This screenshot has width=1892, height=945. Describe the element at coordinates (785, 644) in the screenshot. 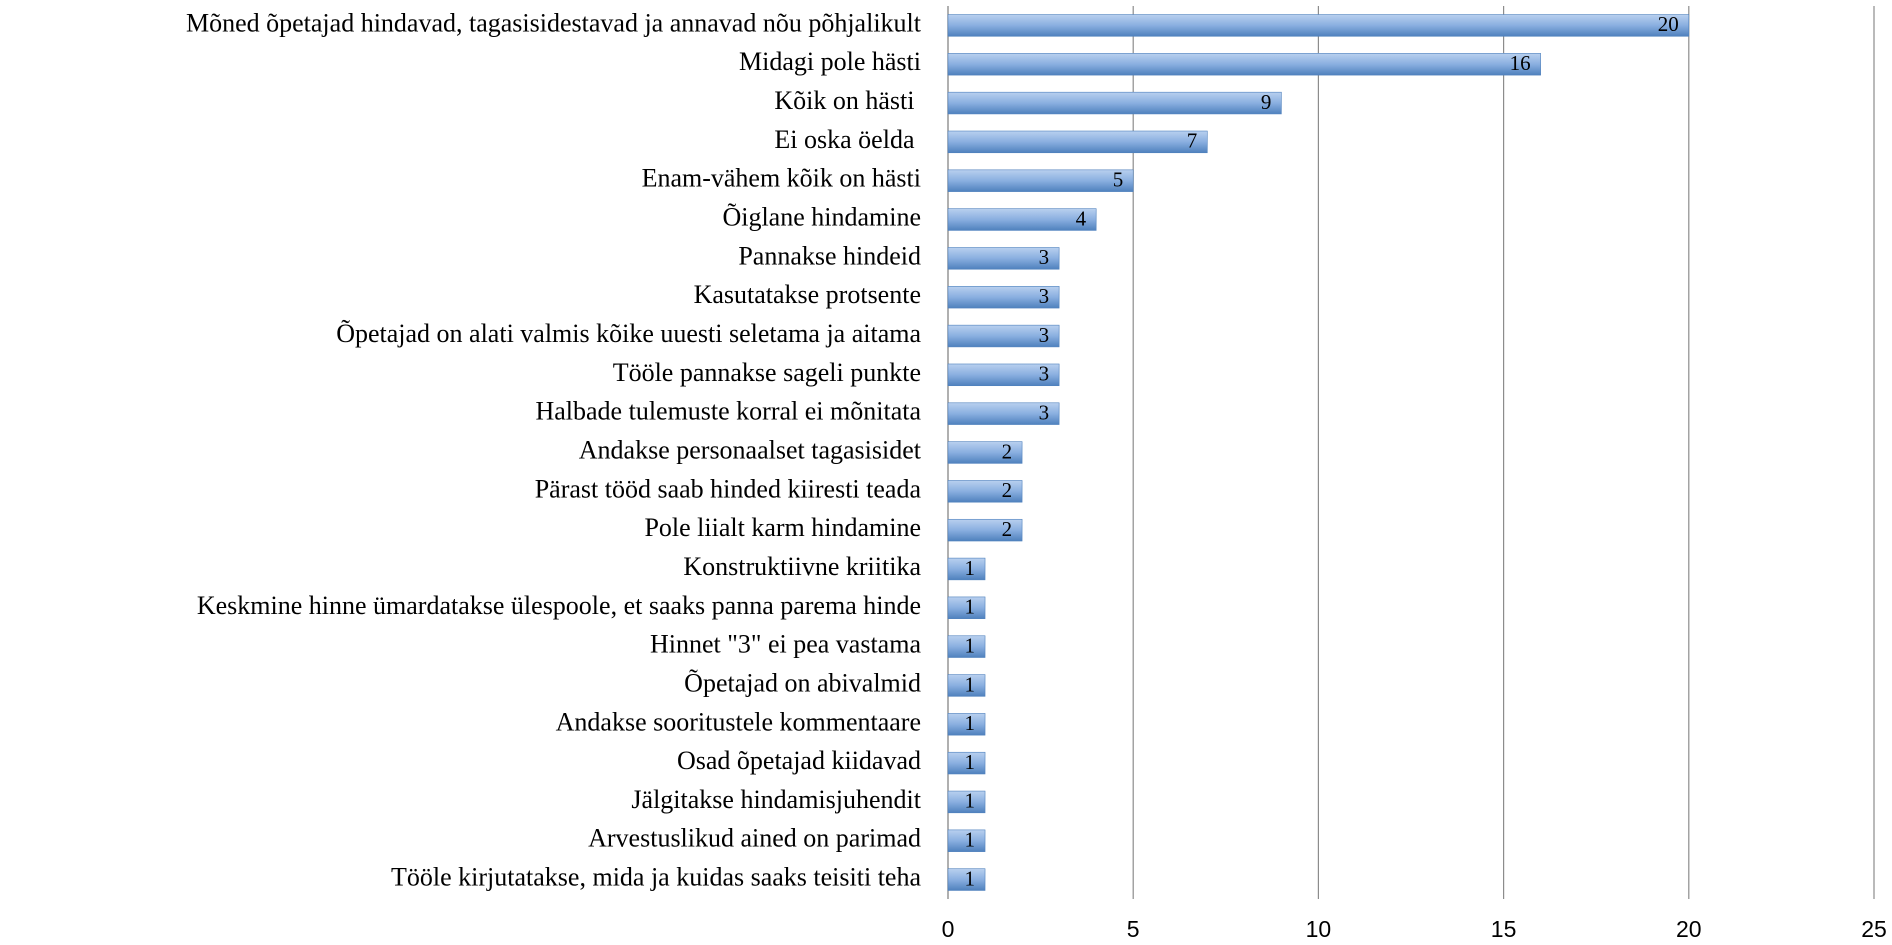

I see `y-tick-label: Hinnet "3" ei pea vastama` at that location.